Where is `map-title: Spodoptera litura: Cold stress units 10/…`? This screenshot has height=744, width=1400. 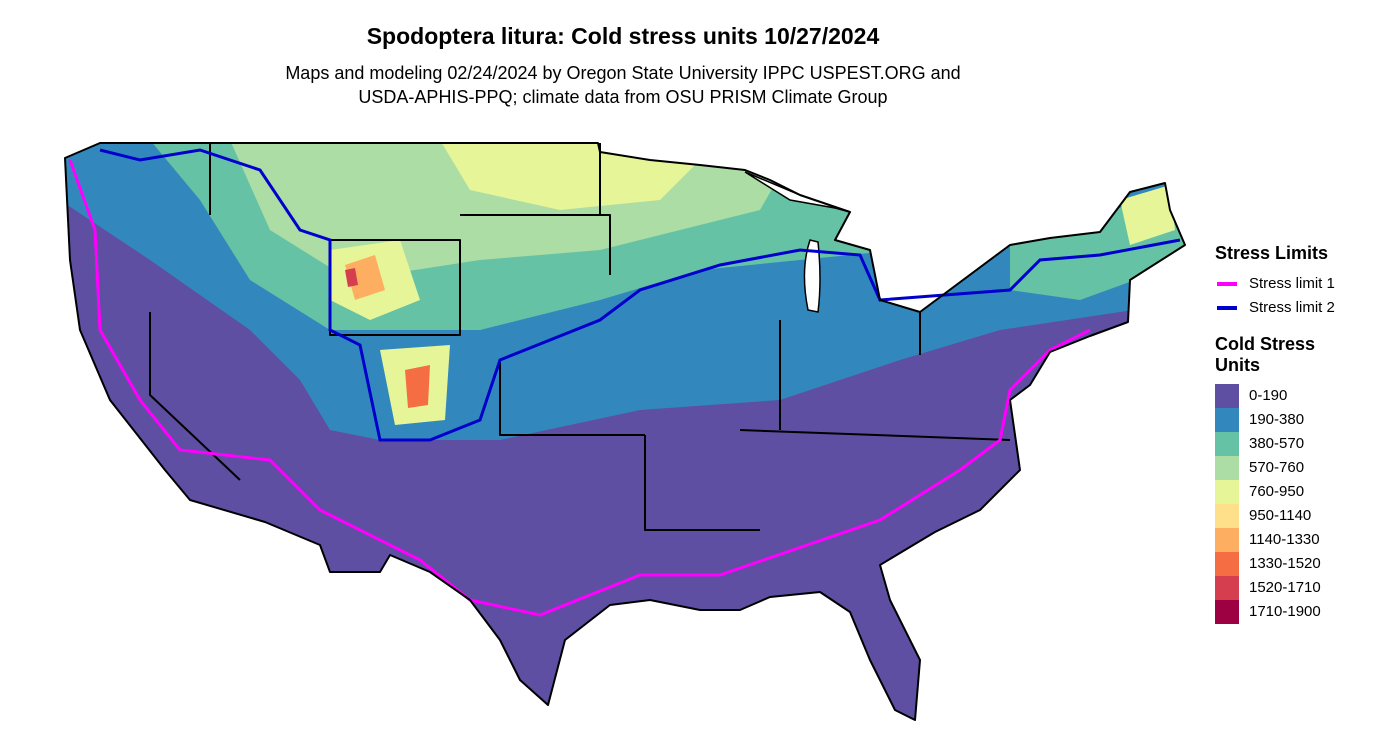
map-title: Spodoptera litura: Cold stress units 10/… is located at coordinates (623, 36).